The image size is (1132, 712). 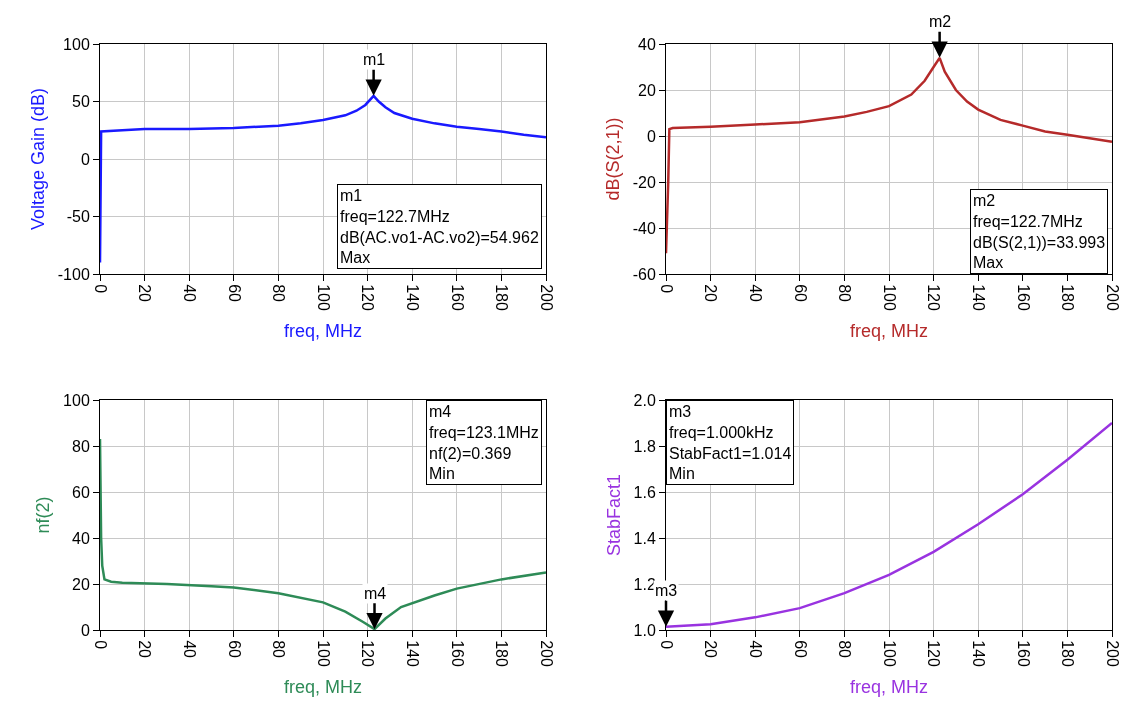 I want to click on annotation: m1 freq=122.7MHz dB(AC.vo1-AC.vo2)=54.962 Max, so click(x=439, y=227).